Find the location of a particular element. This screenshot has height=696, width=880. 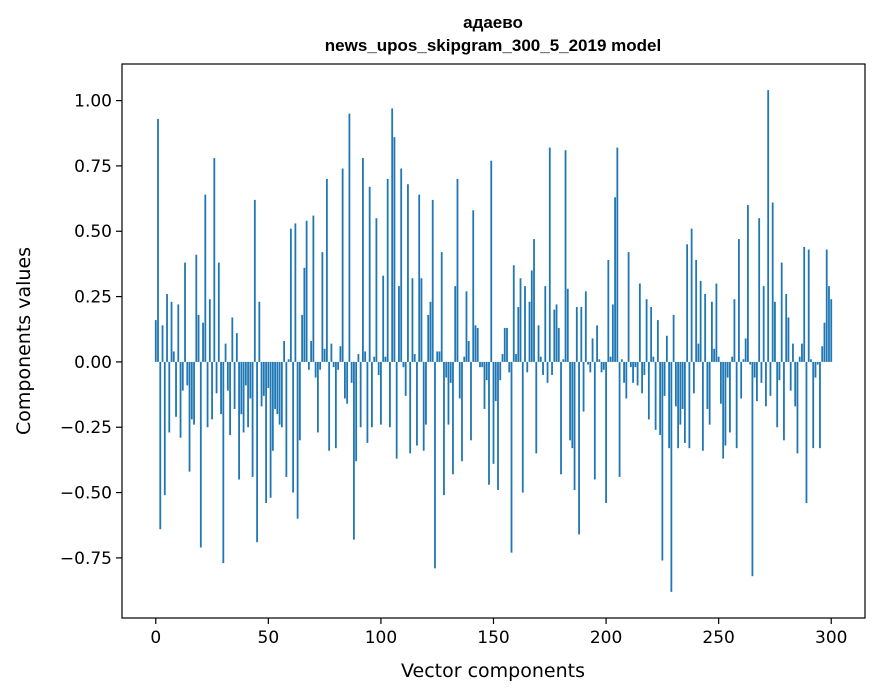

x-tick-label: 300 is located at coordinates (831, 638).